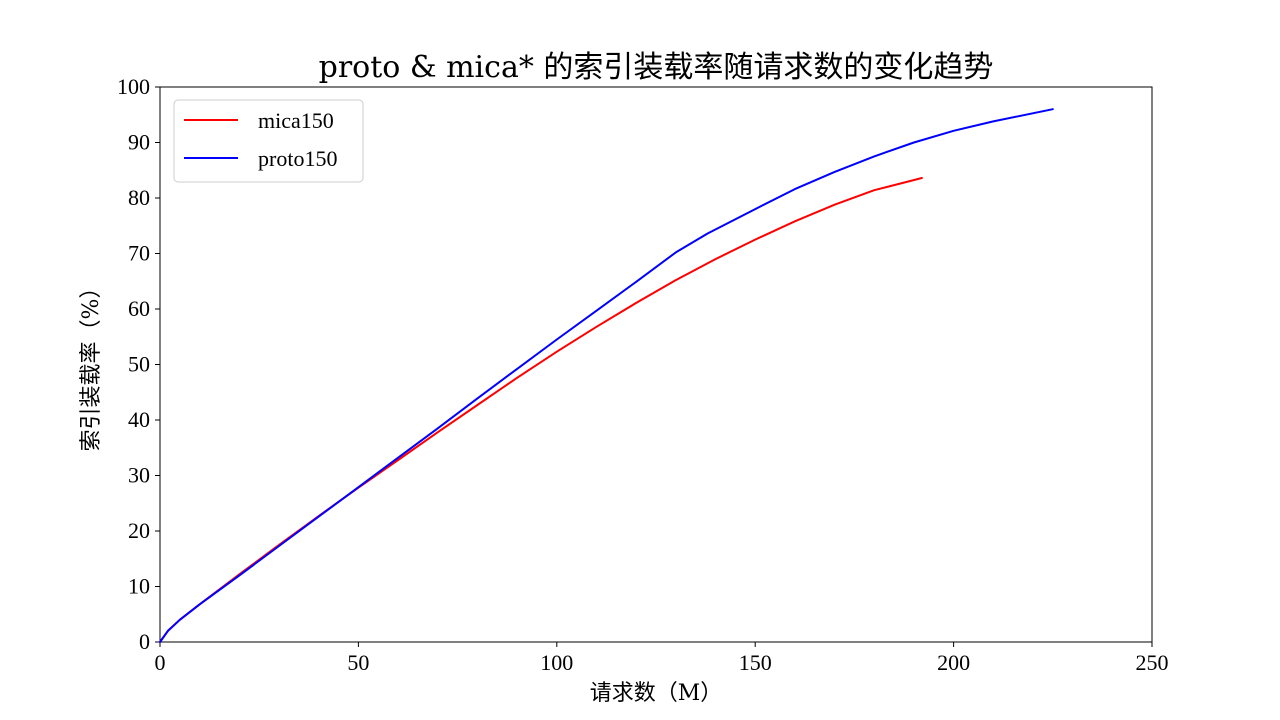  I want to click on x-tick-label: 250, so click(1152, 662).